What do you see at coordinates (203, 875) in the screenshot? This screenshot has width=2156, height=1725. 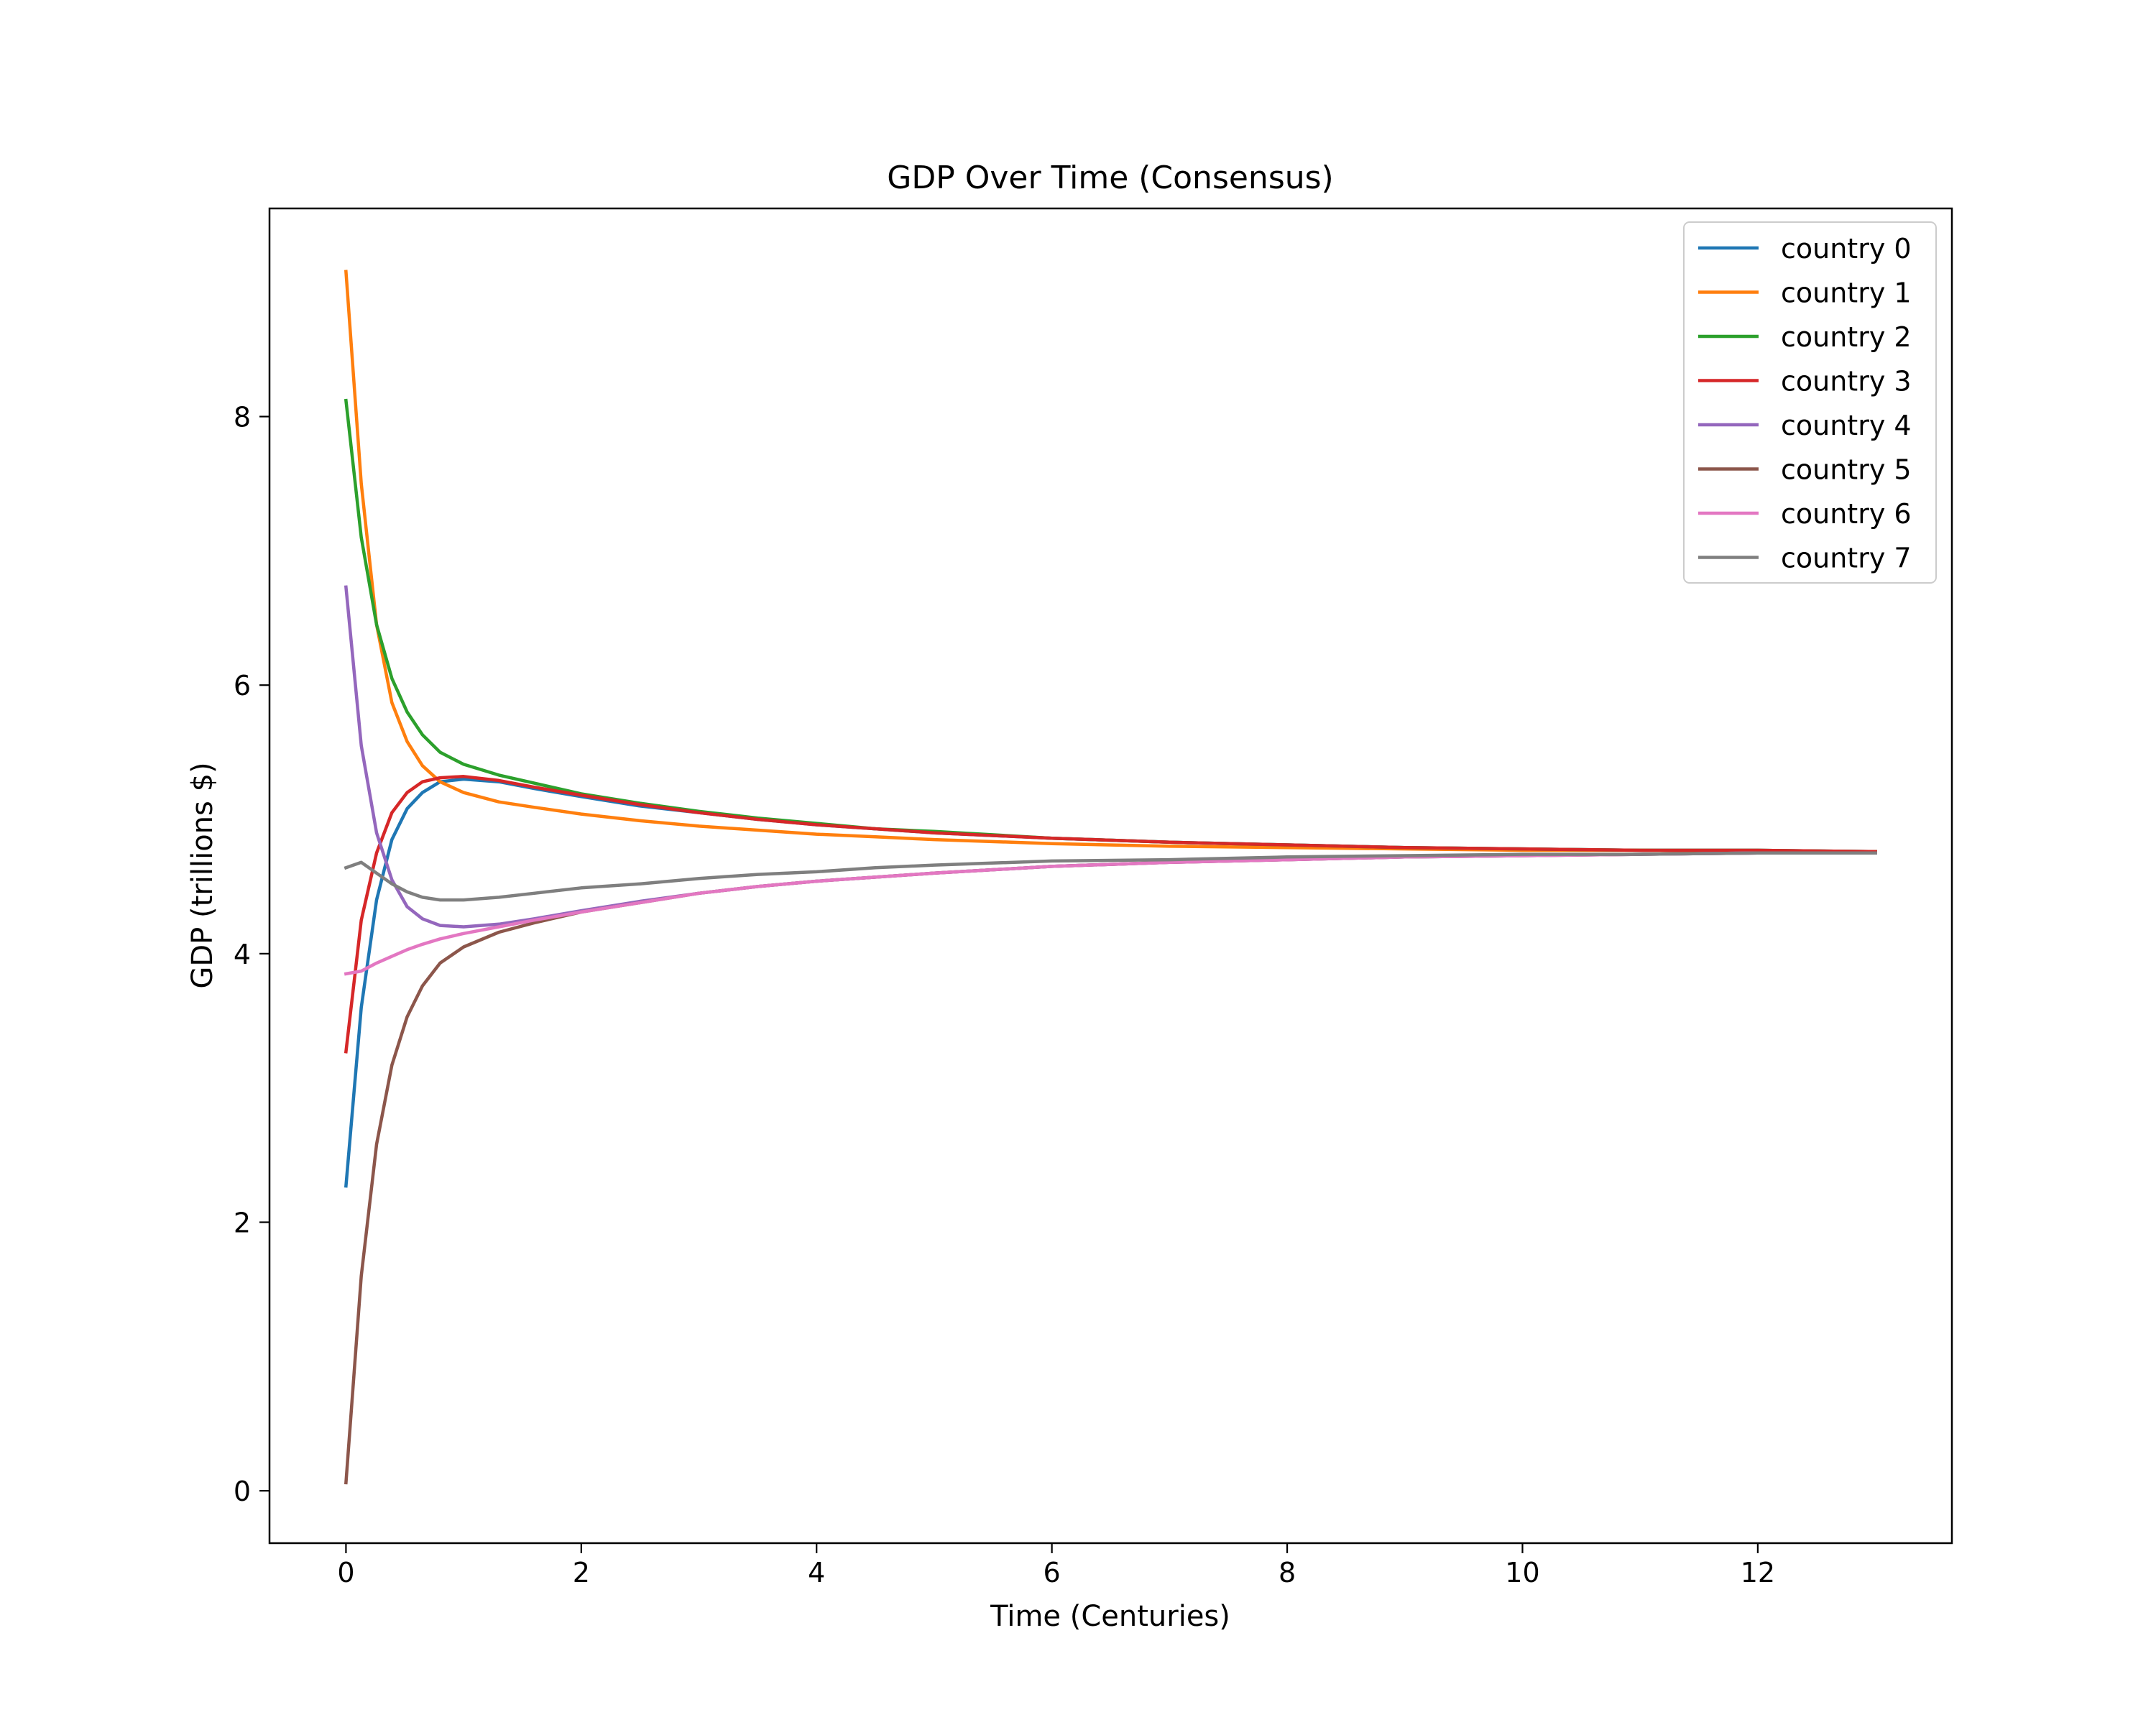 I see `y-axis-label: GDP (trillions $)` at bounding box center [203, 875].